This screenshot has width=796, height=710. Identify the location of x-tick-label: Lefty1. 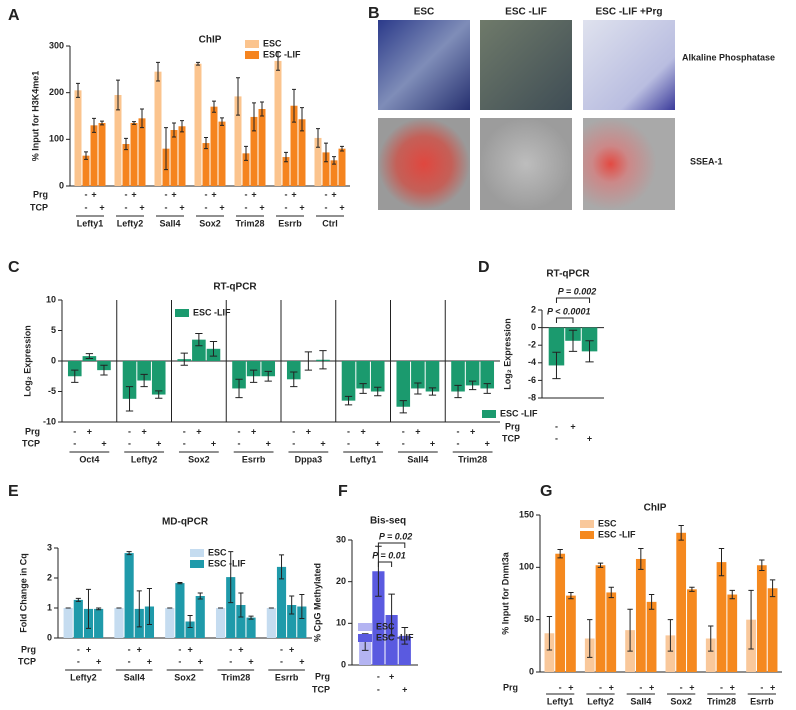
(560, 701).